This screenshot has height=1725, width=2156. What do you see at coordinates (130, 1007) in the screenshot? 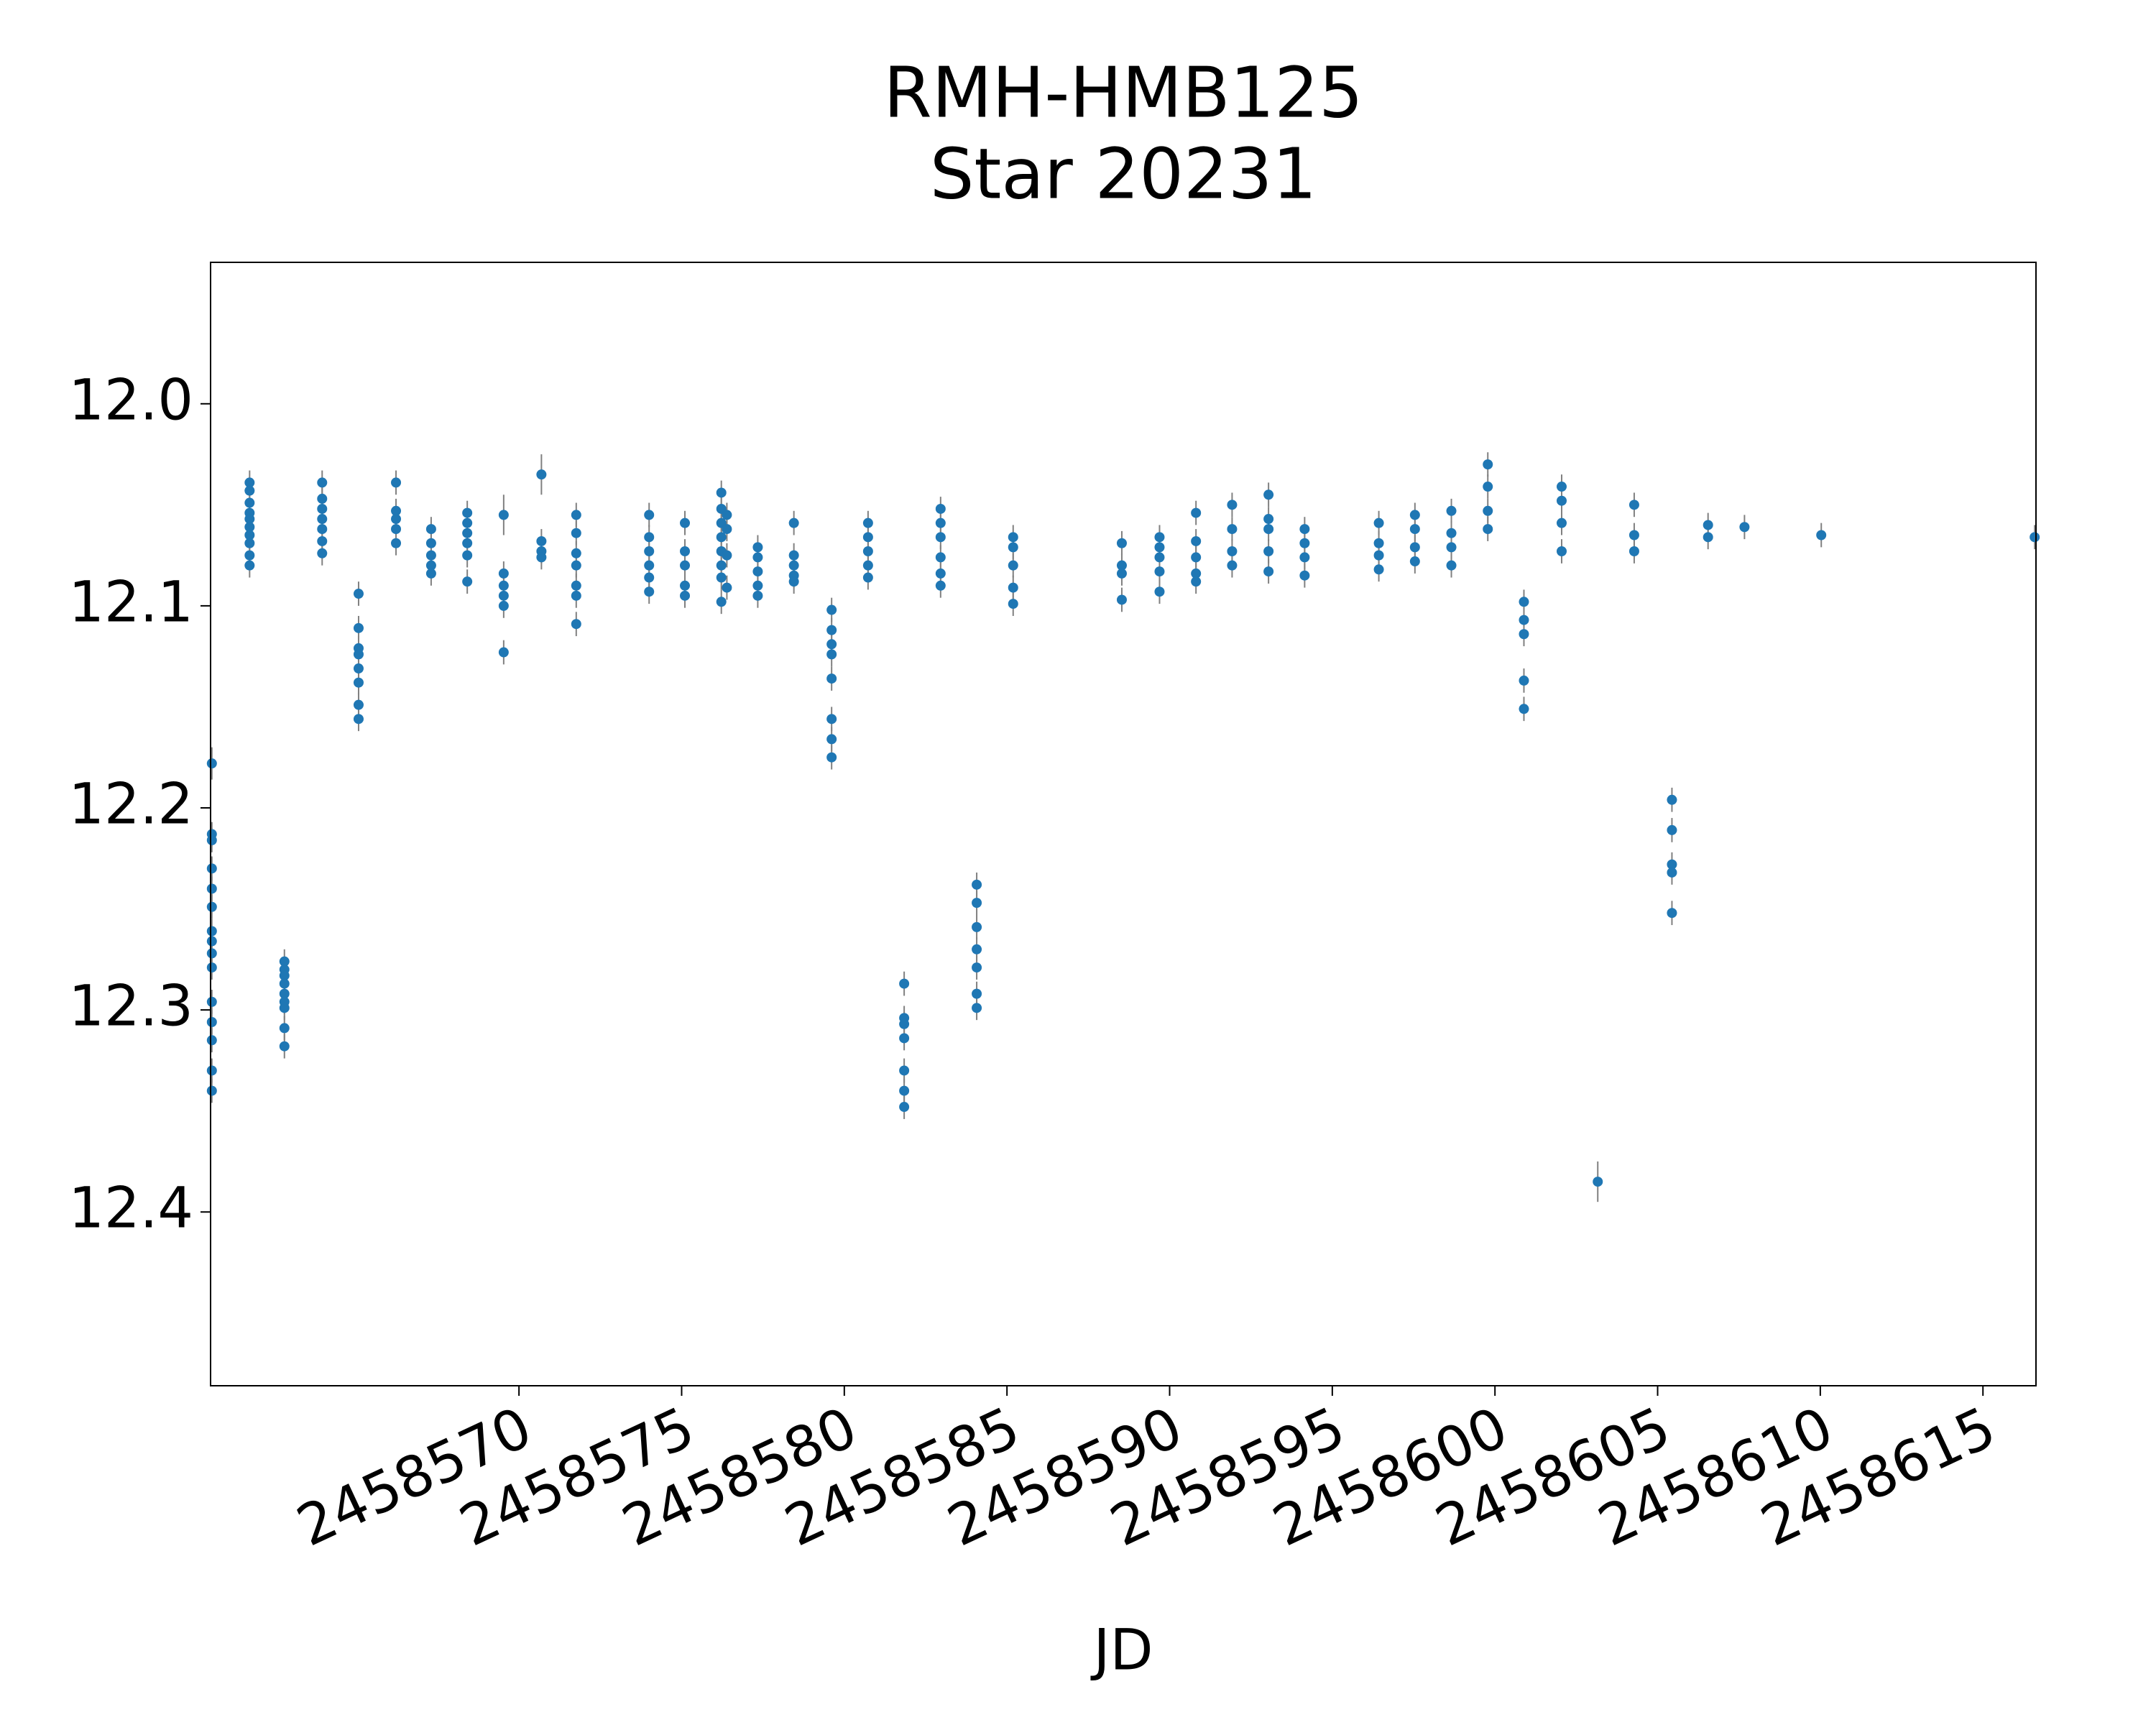
I see `y-tick-label: 12.3` at bounding box center [130, 1007].